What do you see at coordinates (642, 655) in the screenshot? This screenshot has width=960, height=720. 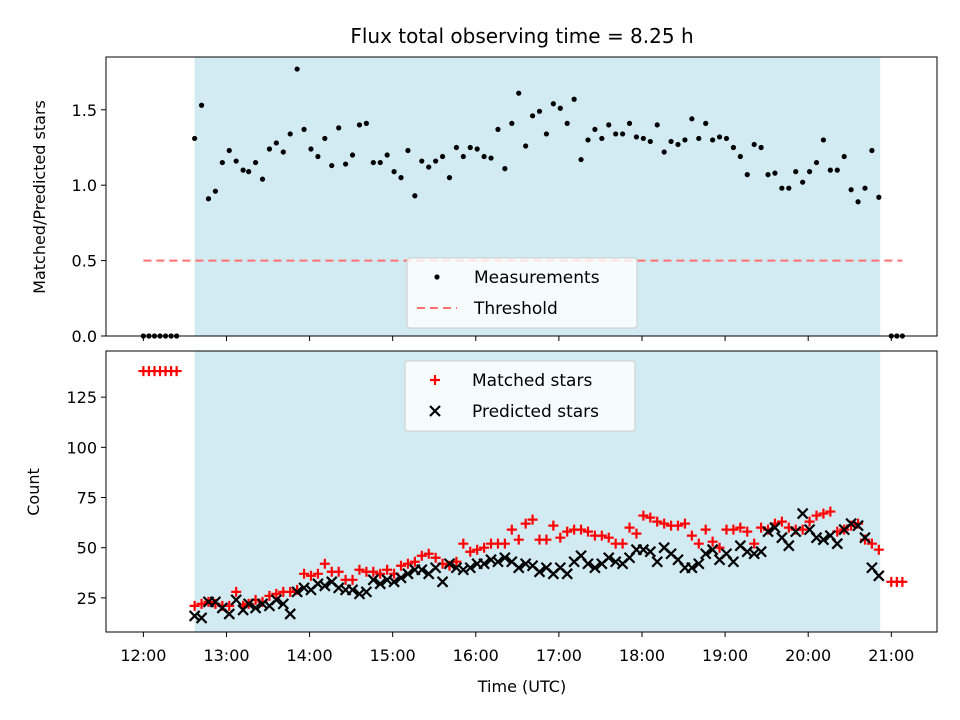 I see `x-tick-label: 18:00` at bounding box center [642, 655].